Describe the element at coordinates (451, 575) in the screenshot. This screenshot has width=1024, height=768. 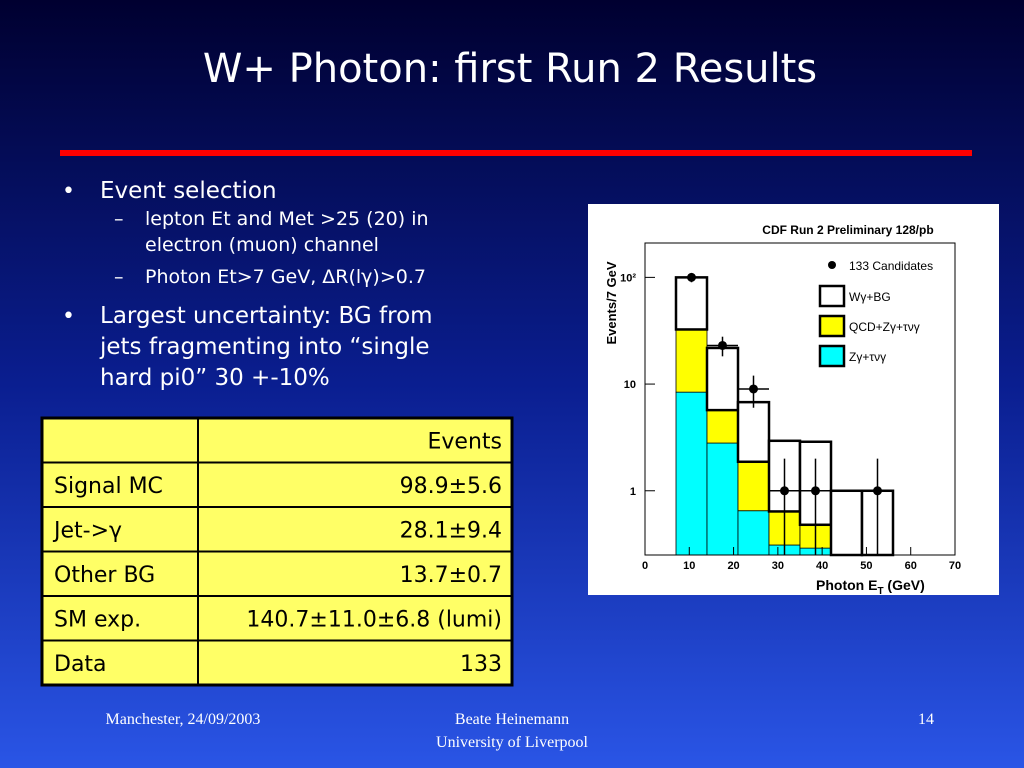
I see `table-cell: 13.7±0.7` at that location.